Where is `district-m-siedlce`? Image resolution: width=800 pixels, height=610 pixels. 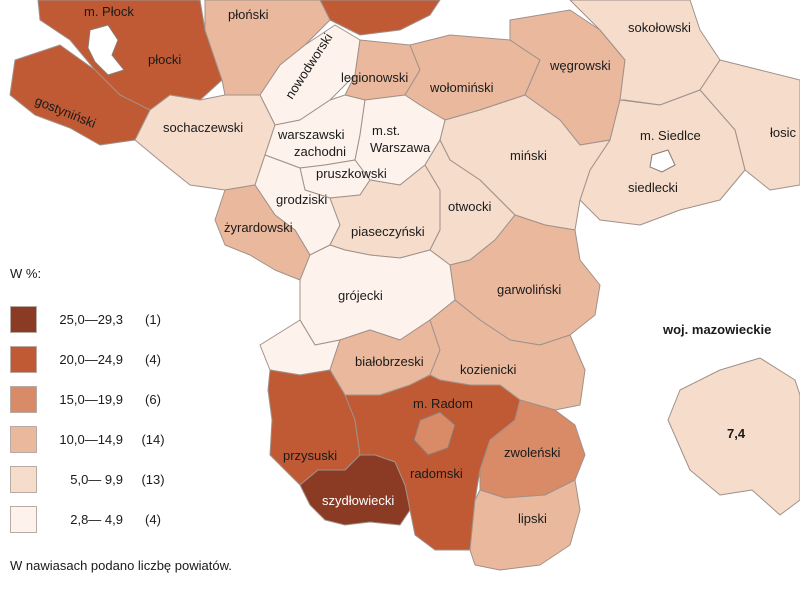
district-m-siedlce is located at coordinates (662, 161).